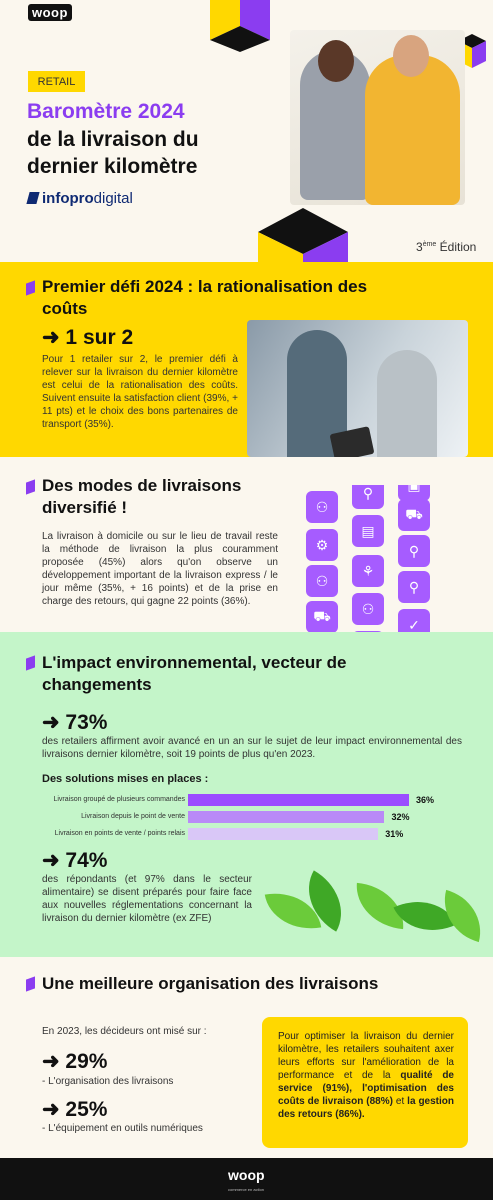  I want to click on stat-25-text: - L'équipement en outils numériques, so click(122, 1128).